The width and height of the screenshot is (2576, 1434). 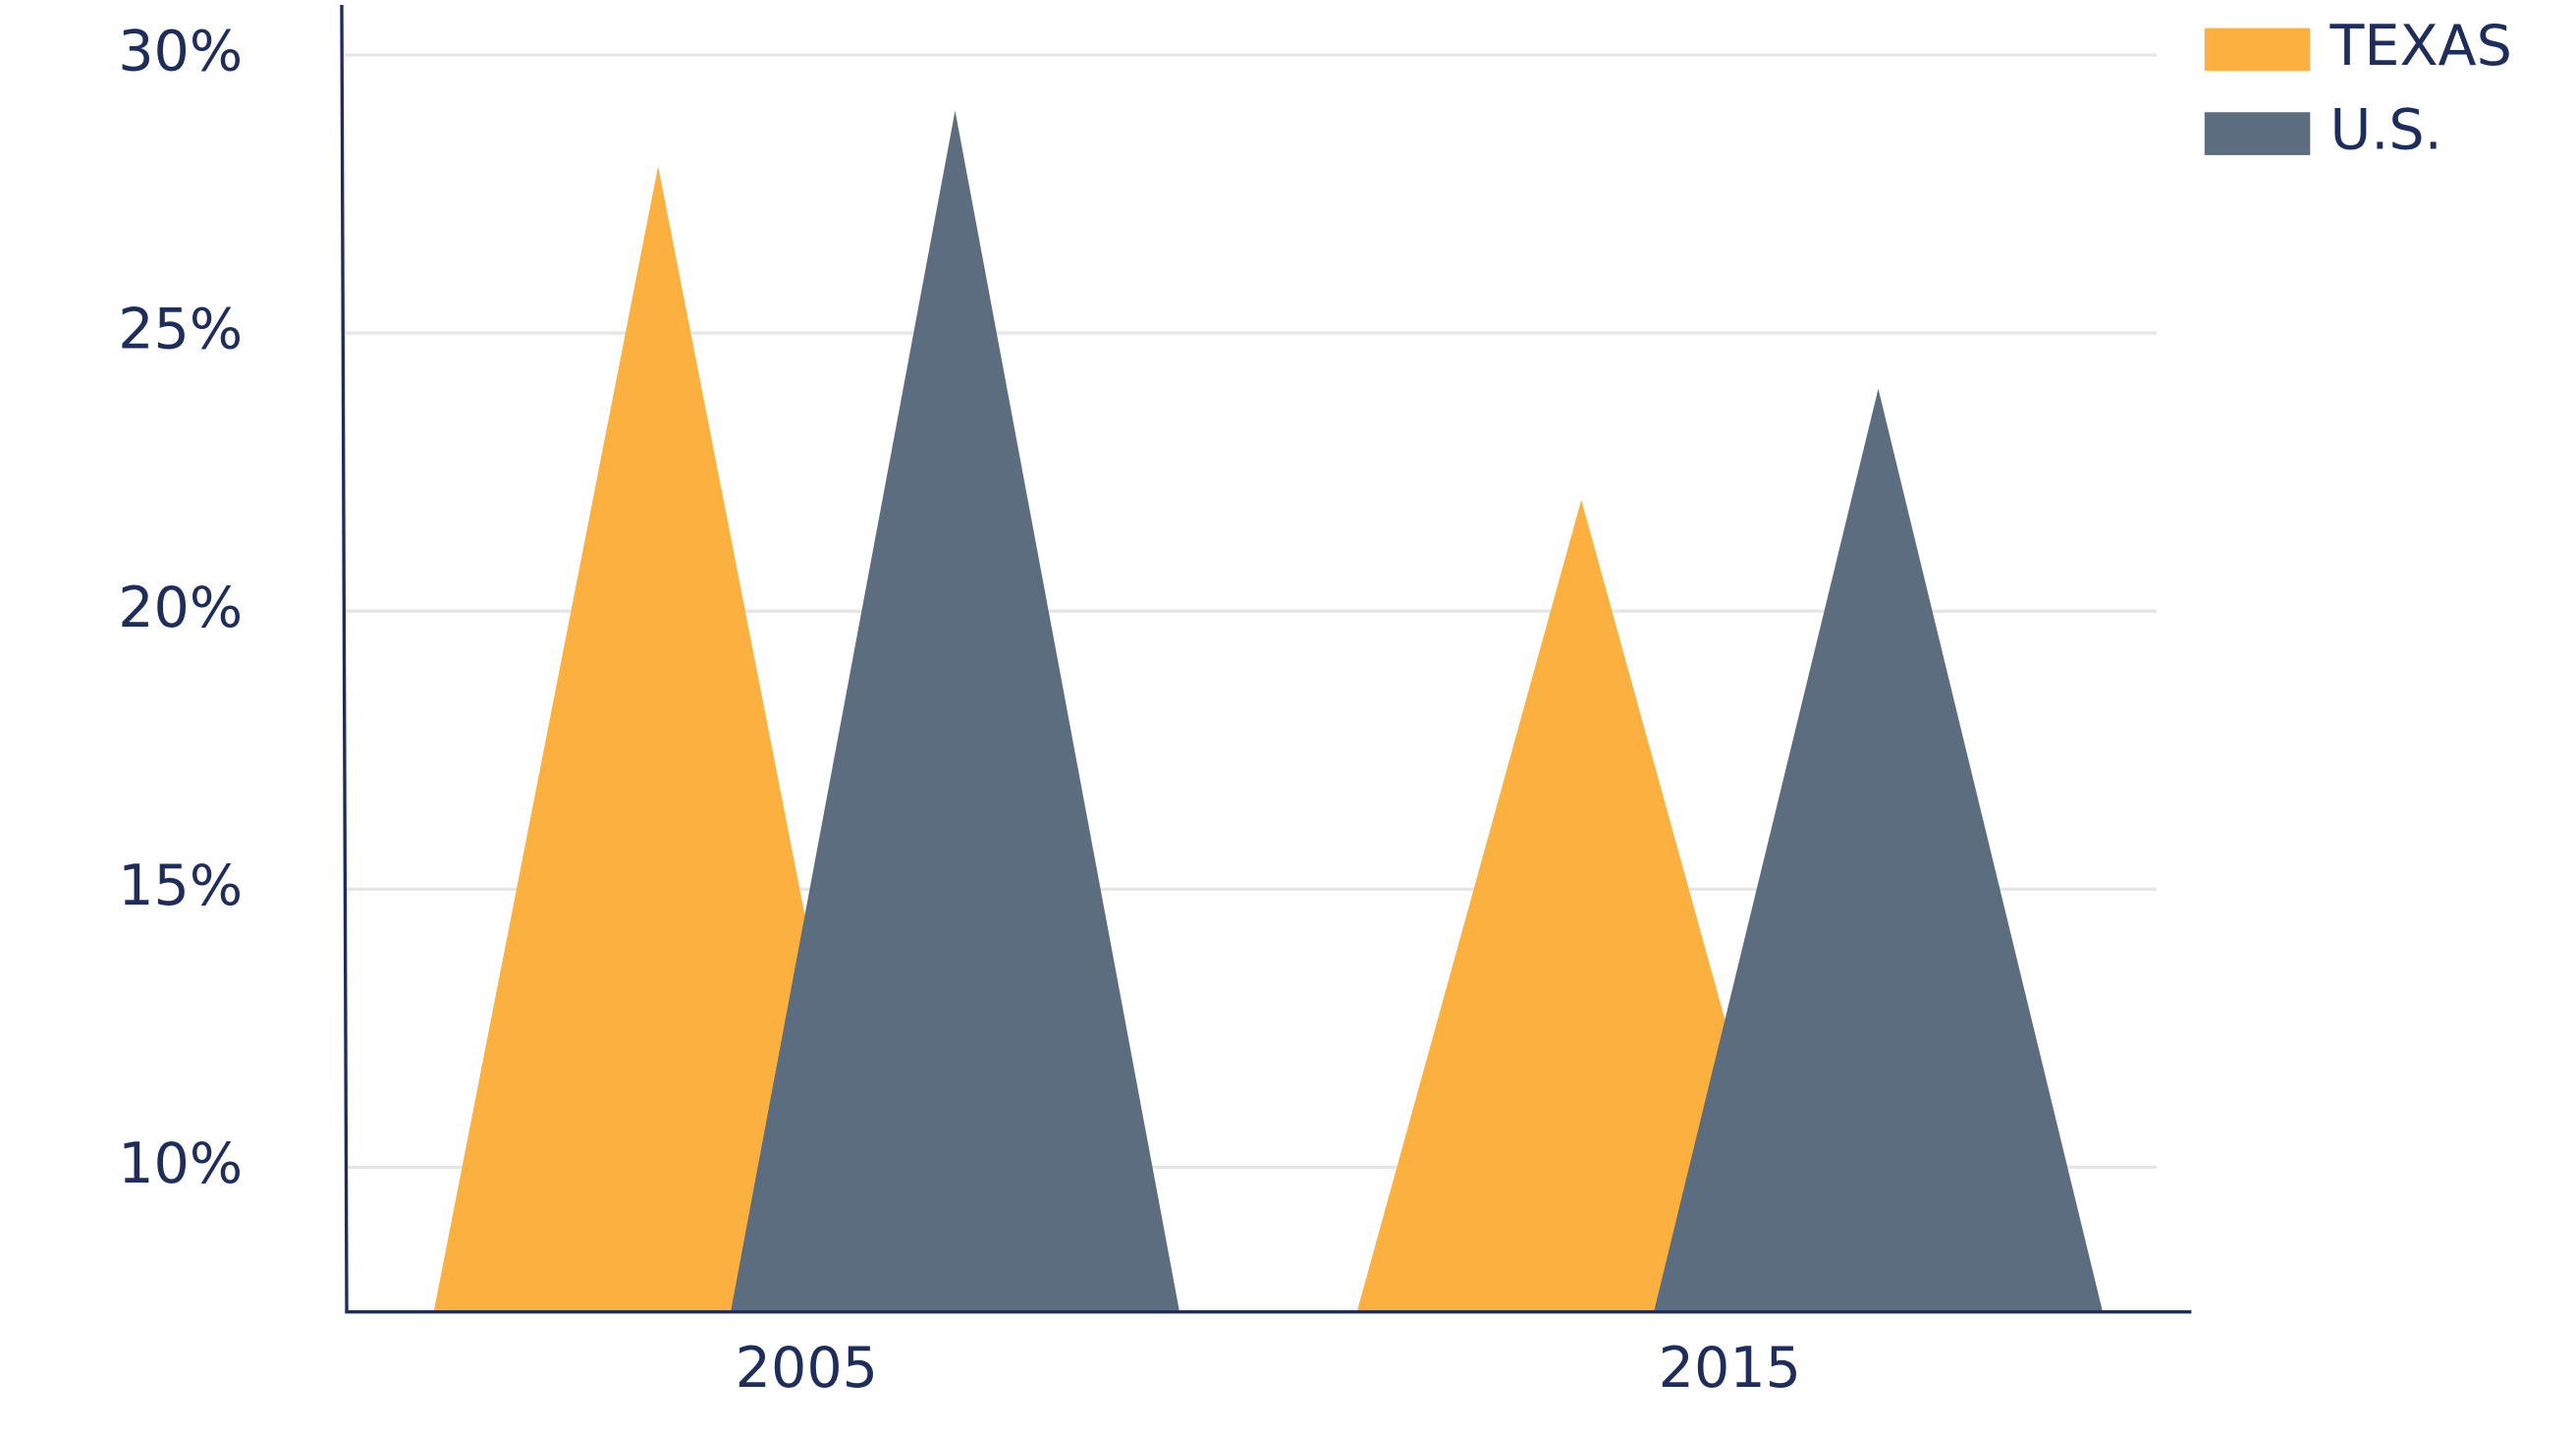 I want to click on legend-label: TEXAS, so click(x=2420, y=47).